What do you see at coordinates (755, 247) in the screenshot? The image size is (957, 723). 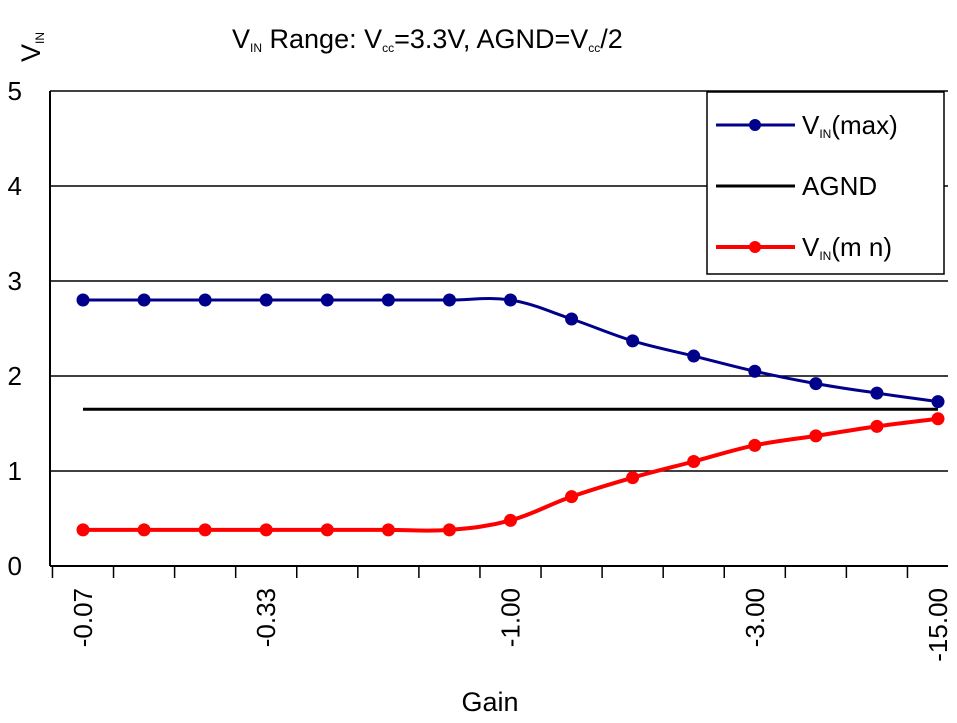 I see `legend-marker-vin-min` at bounding box center [755, 247].